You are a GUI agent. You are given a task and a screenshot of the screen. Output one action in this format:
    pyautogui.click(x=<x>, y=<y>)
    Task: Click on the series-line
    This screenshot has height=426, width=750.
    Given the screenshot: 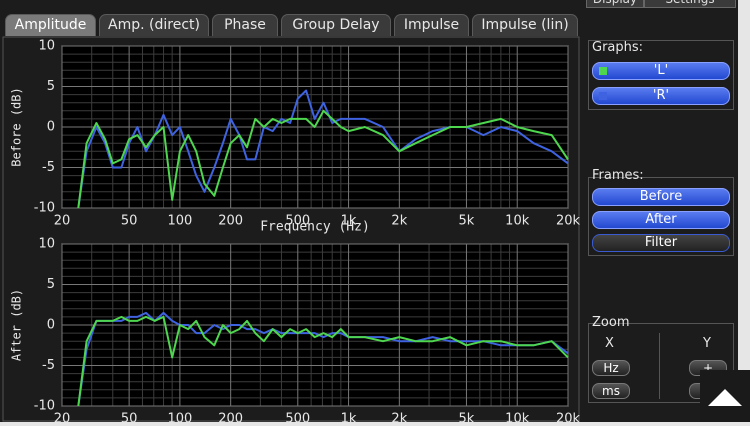 What is the action you would take?
    pyautogui.click(x=323, y=361)
    